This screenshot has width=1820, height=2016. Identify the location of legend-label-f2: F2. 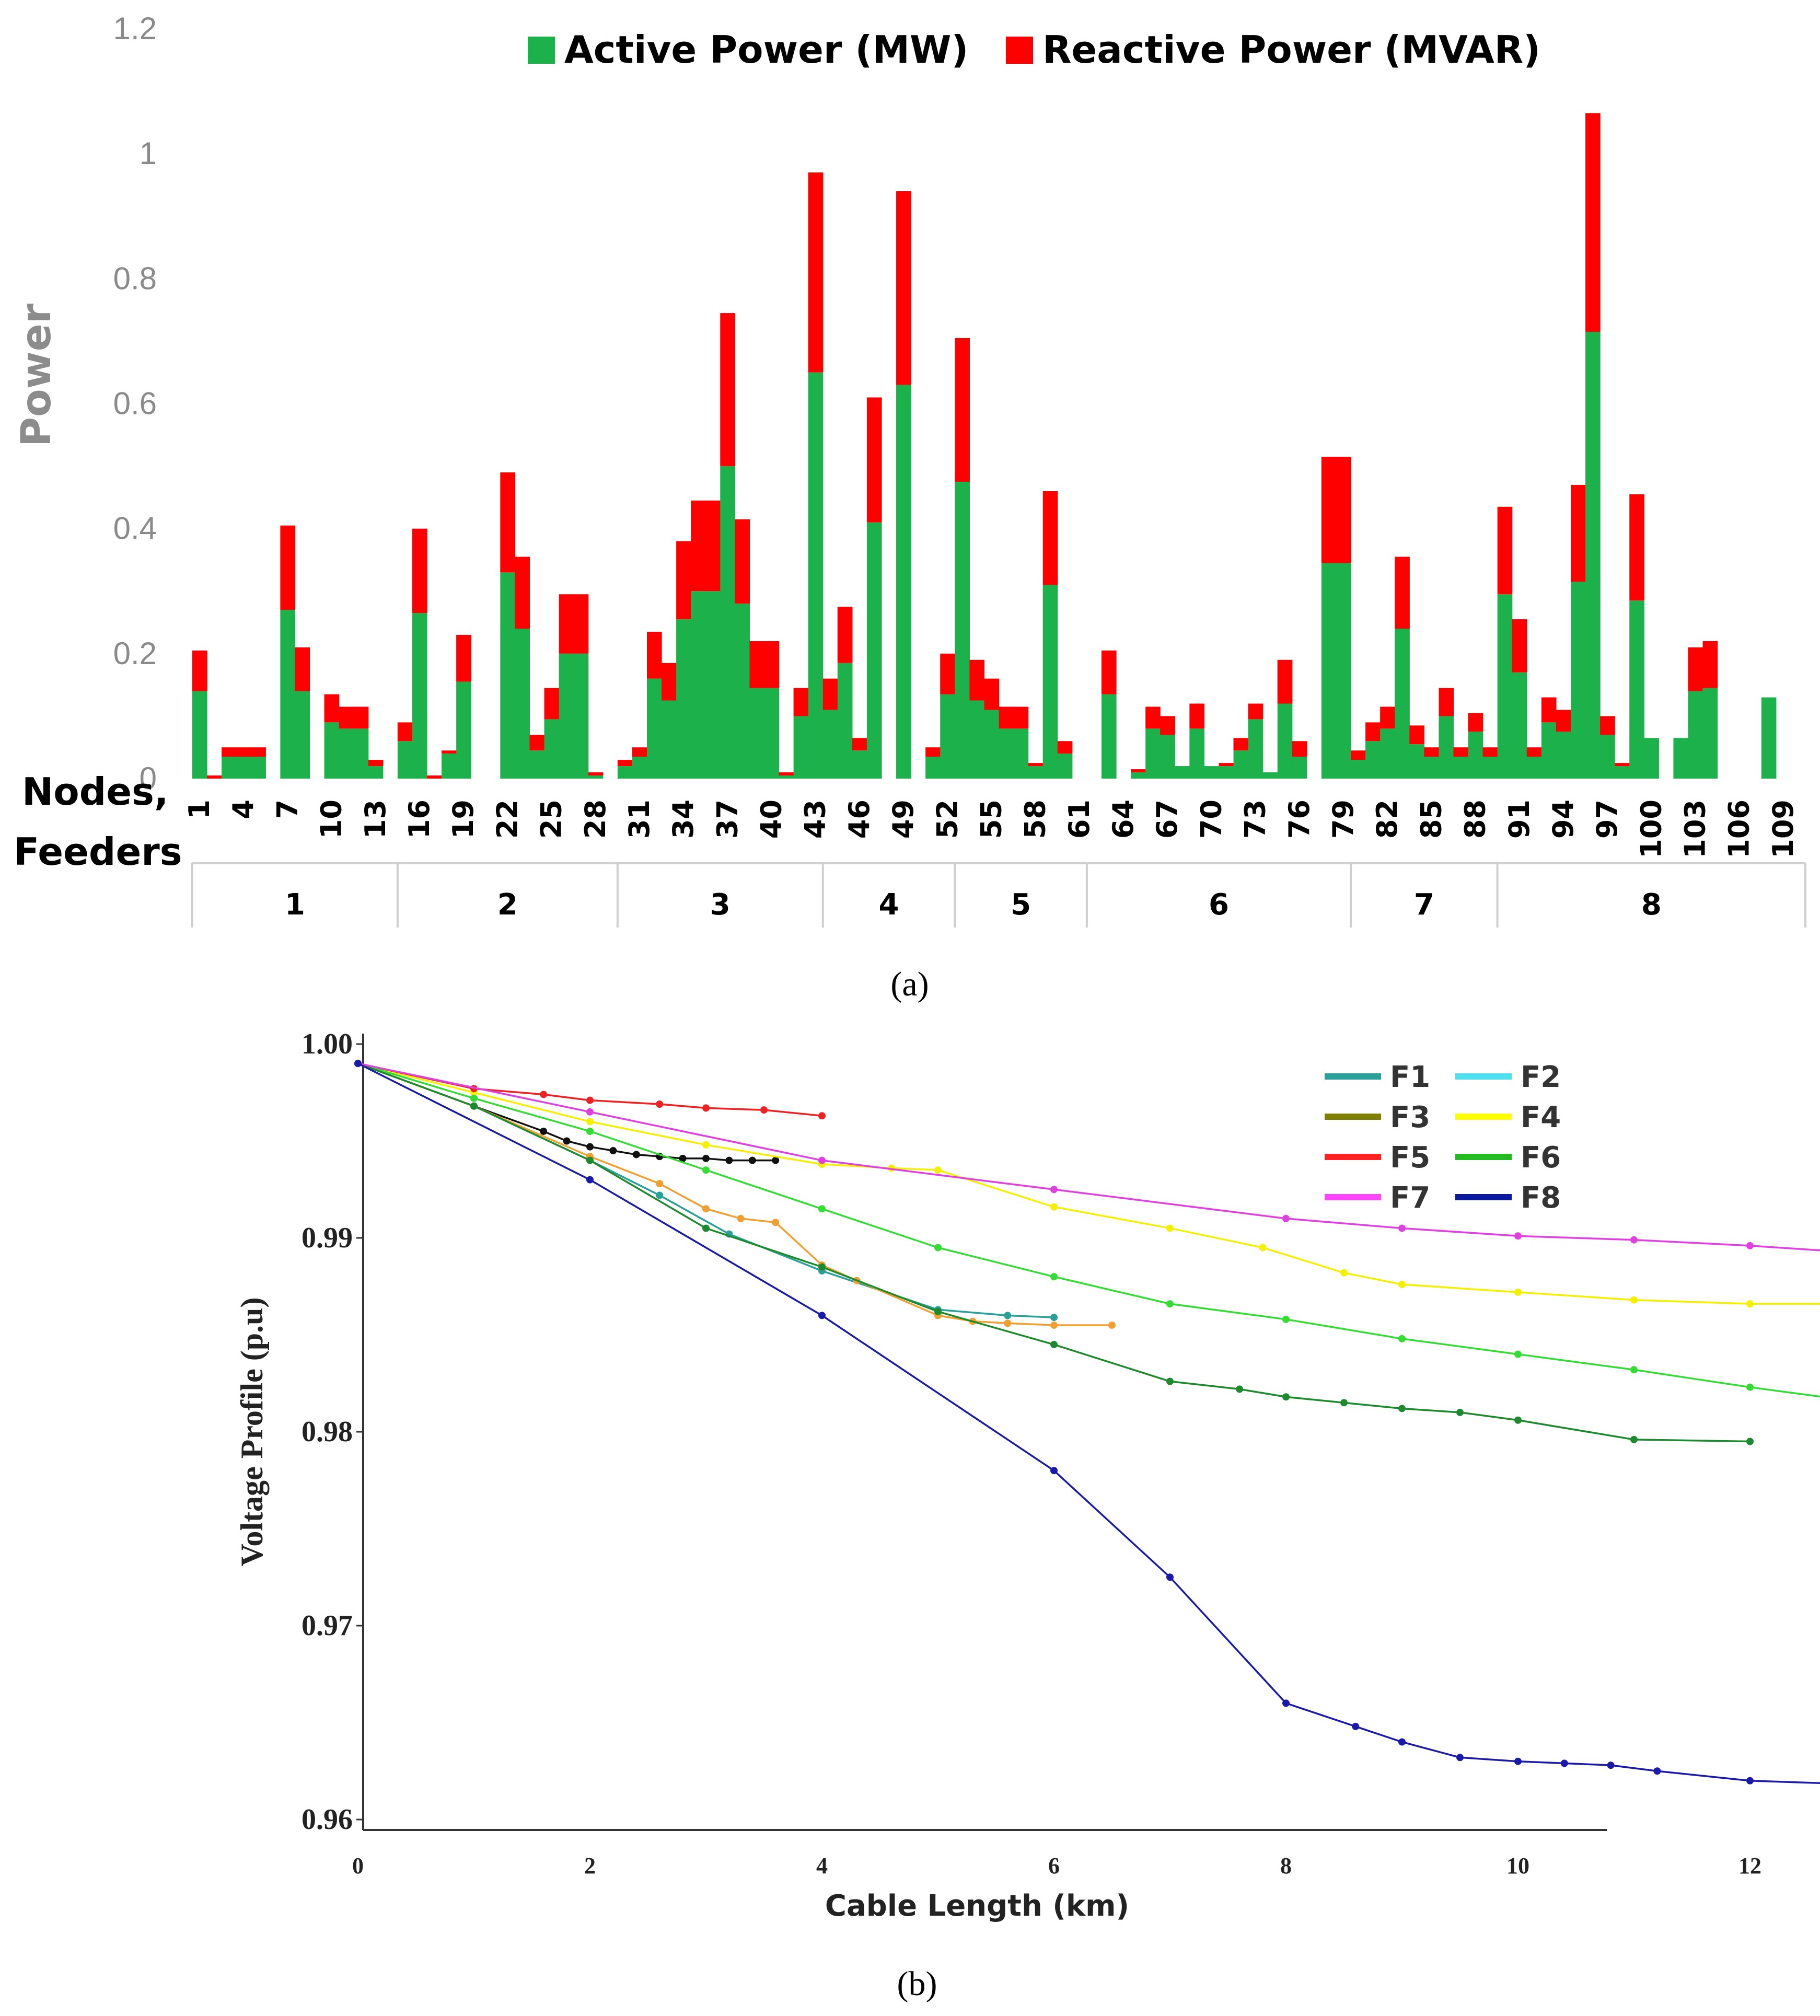
(1541, 1077).